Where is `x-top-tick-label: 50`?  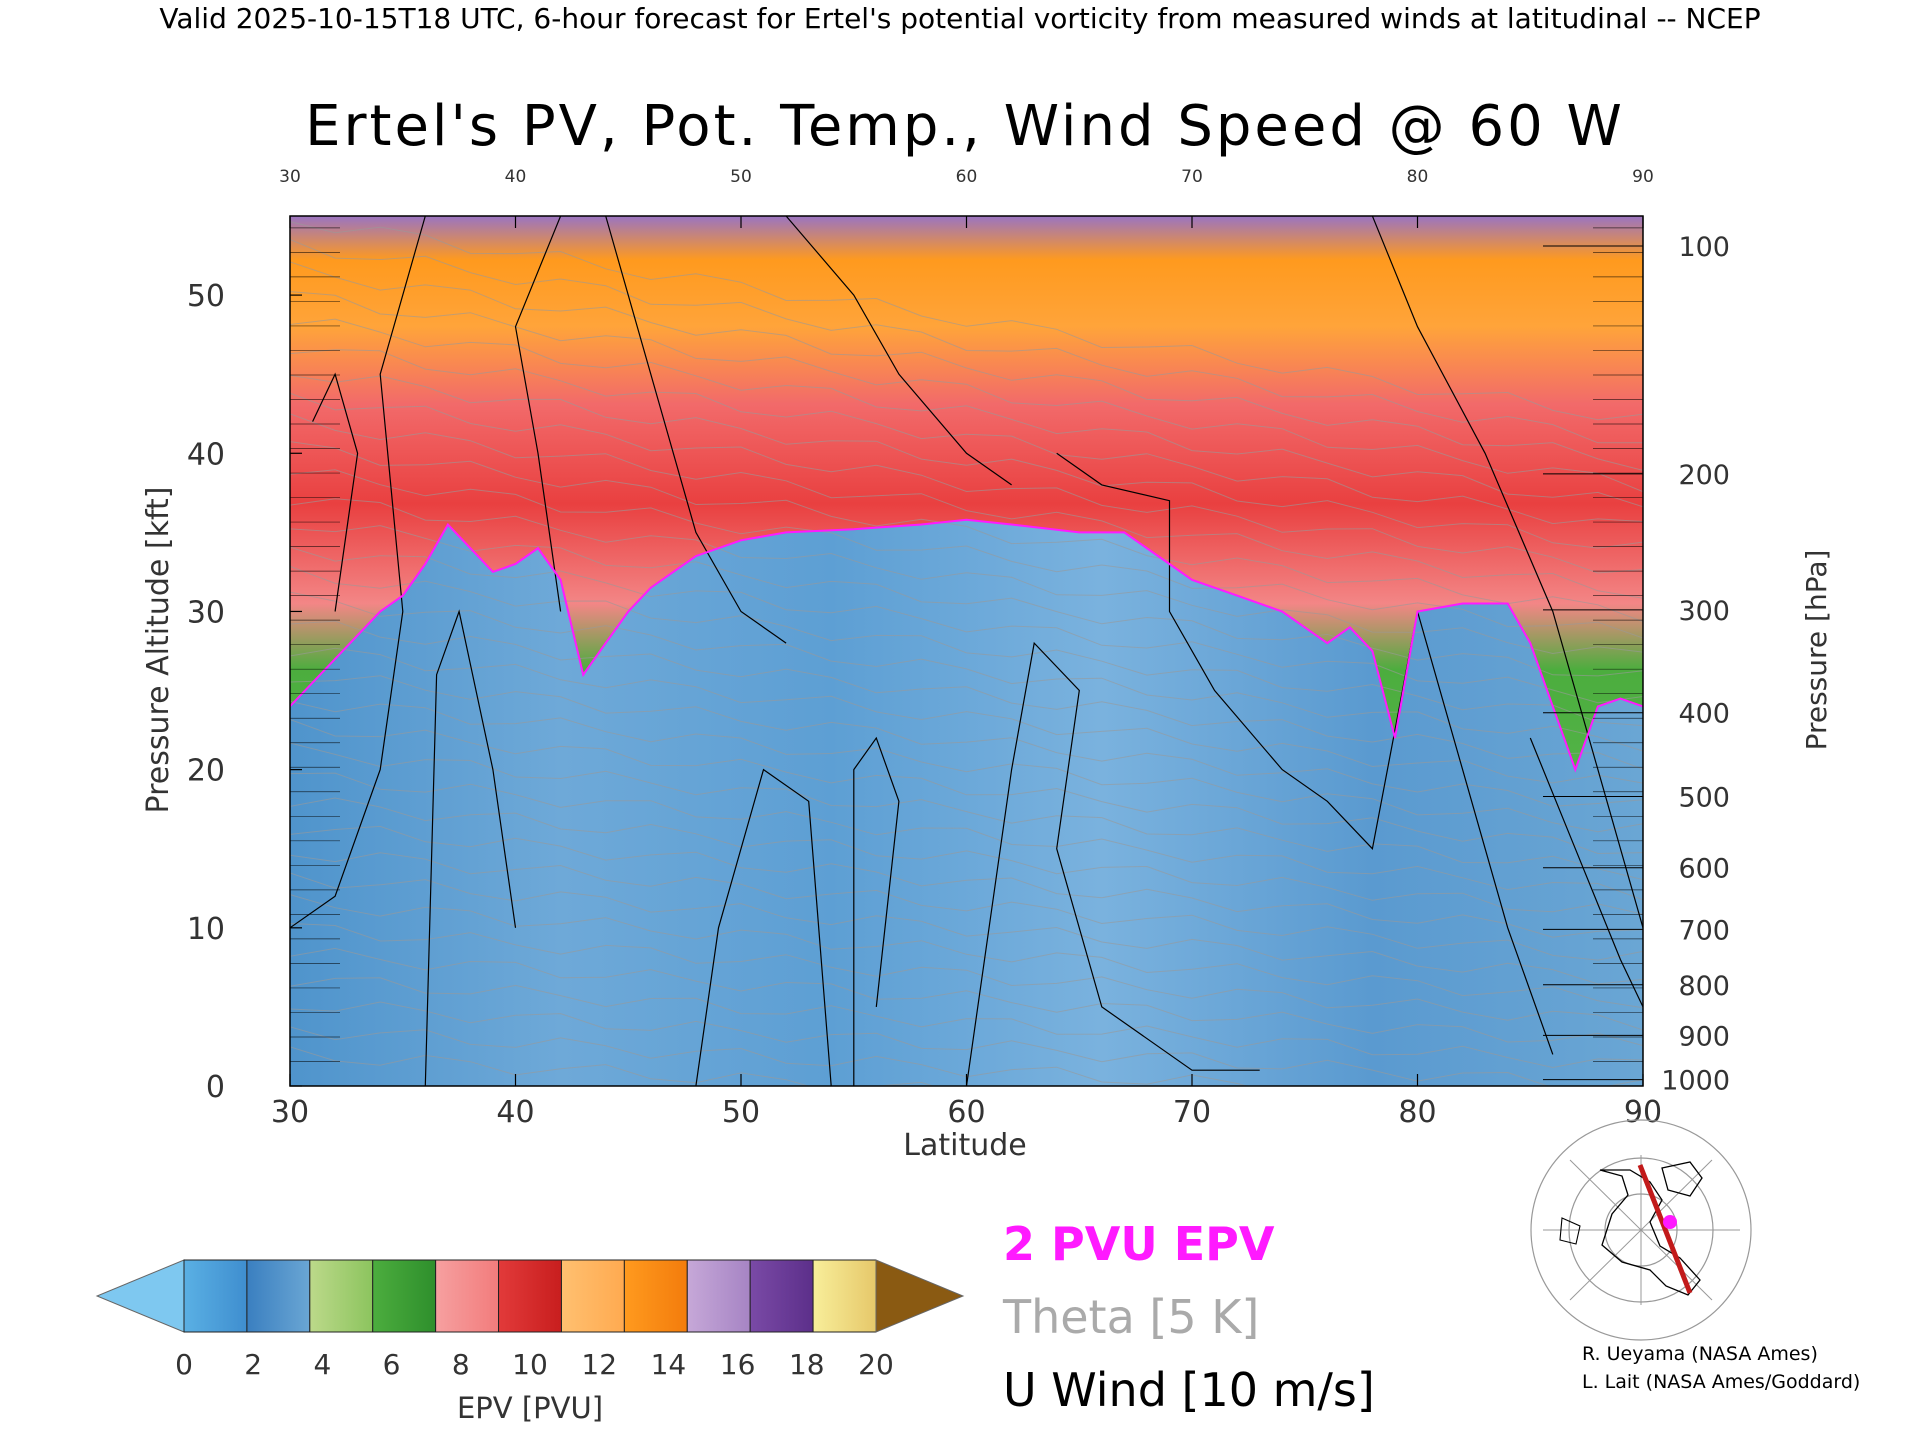 x-top-tick-label: 50 is located at coordinates (741, 177).